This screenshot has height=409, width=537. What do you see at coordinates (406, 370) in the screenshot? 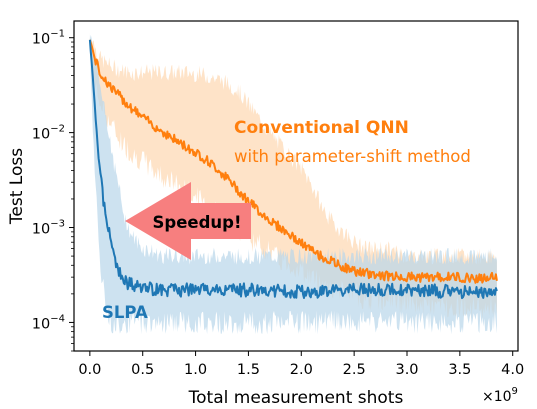
I see `x-tick-label: 3.0` at bounding box center [406, 370].